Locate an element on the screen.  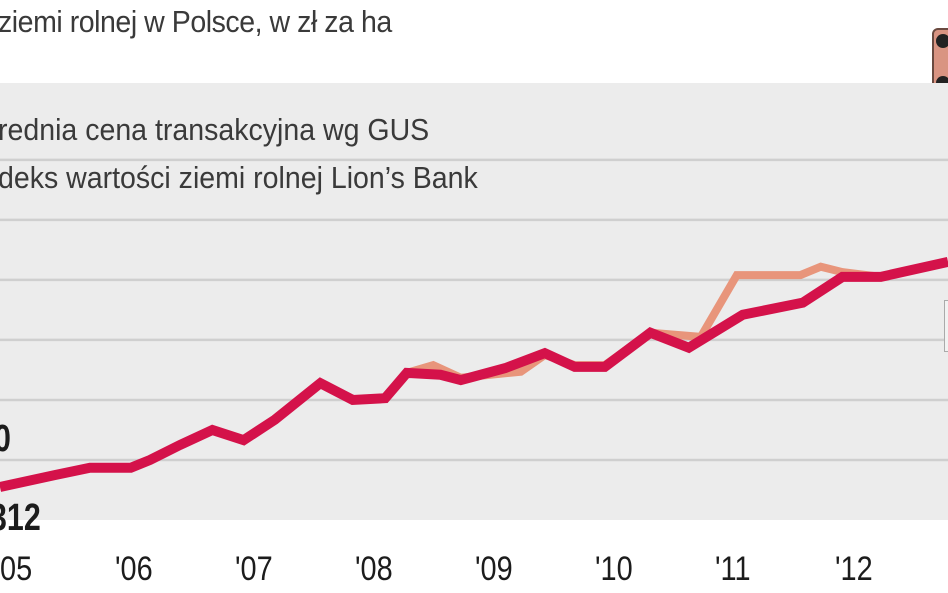
x-tick-label: '12 is located at coordinates (854, 569).